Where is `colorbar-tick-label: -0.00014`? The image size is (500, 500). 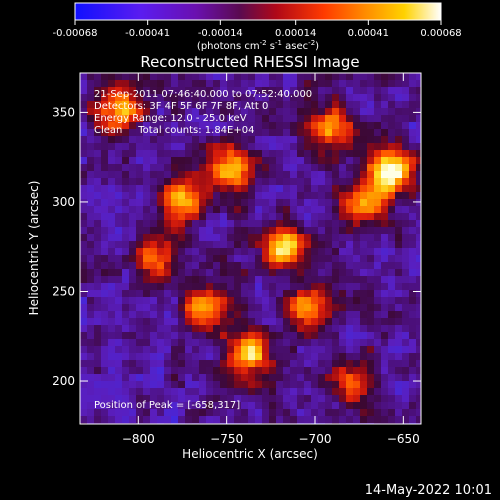 colorbar-tick-label: -0.00014 is located at coordinates (220, 33).